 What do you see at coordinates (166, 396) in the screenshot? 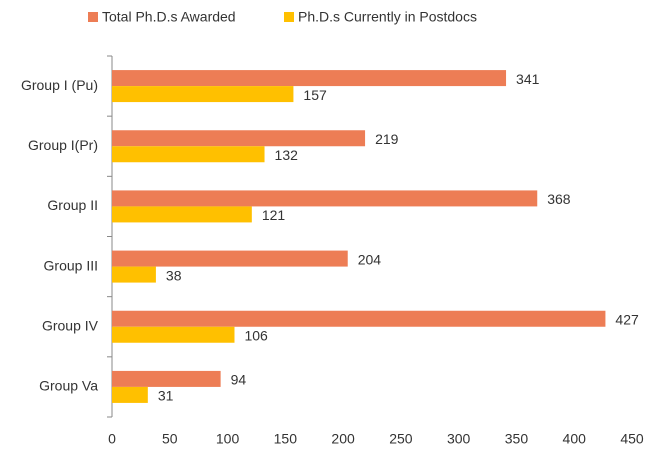
I see `data-label: 31` at bounding box center [166, 396].